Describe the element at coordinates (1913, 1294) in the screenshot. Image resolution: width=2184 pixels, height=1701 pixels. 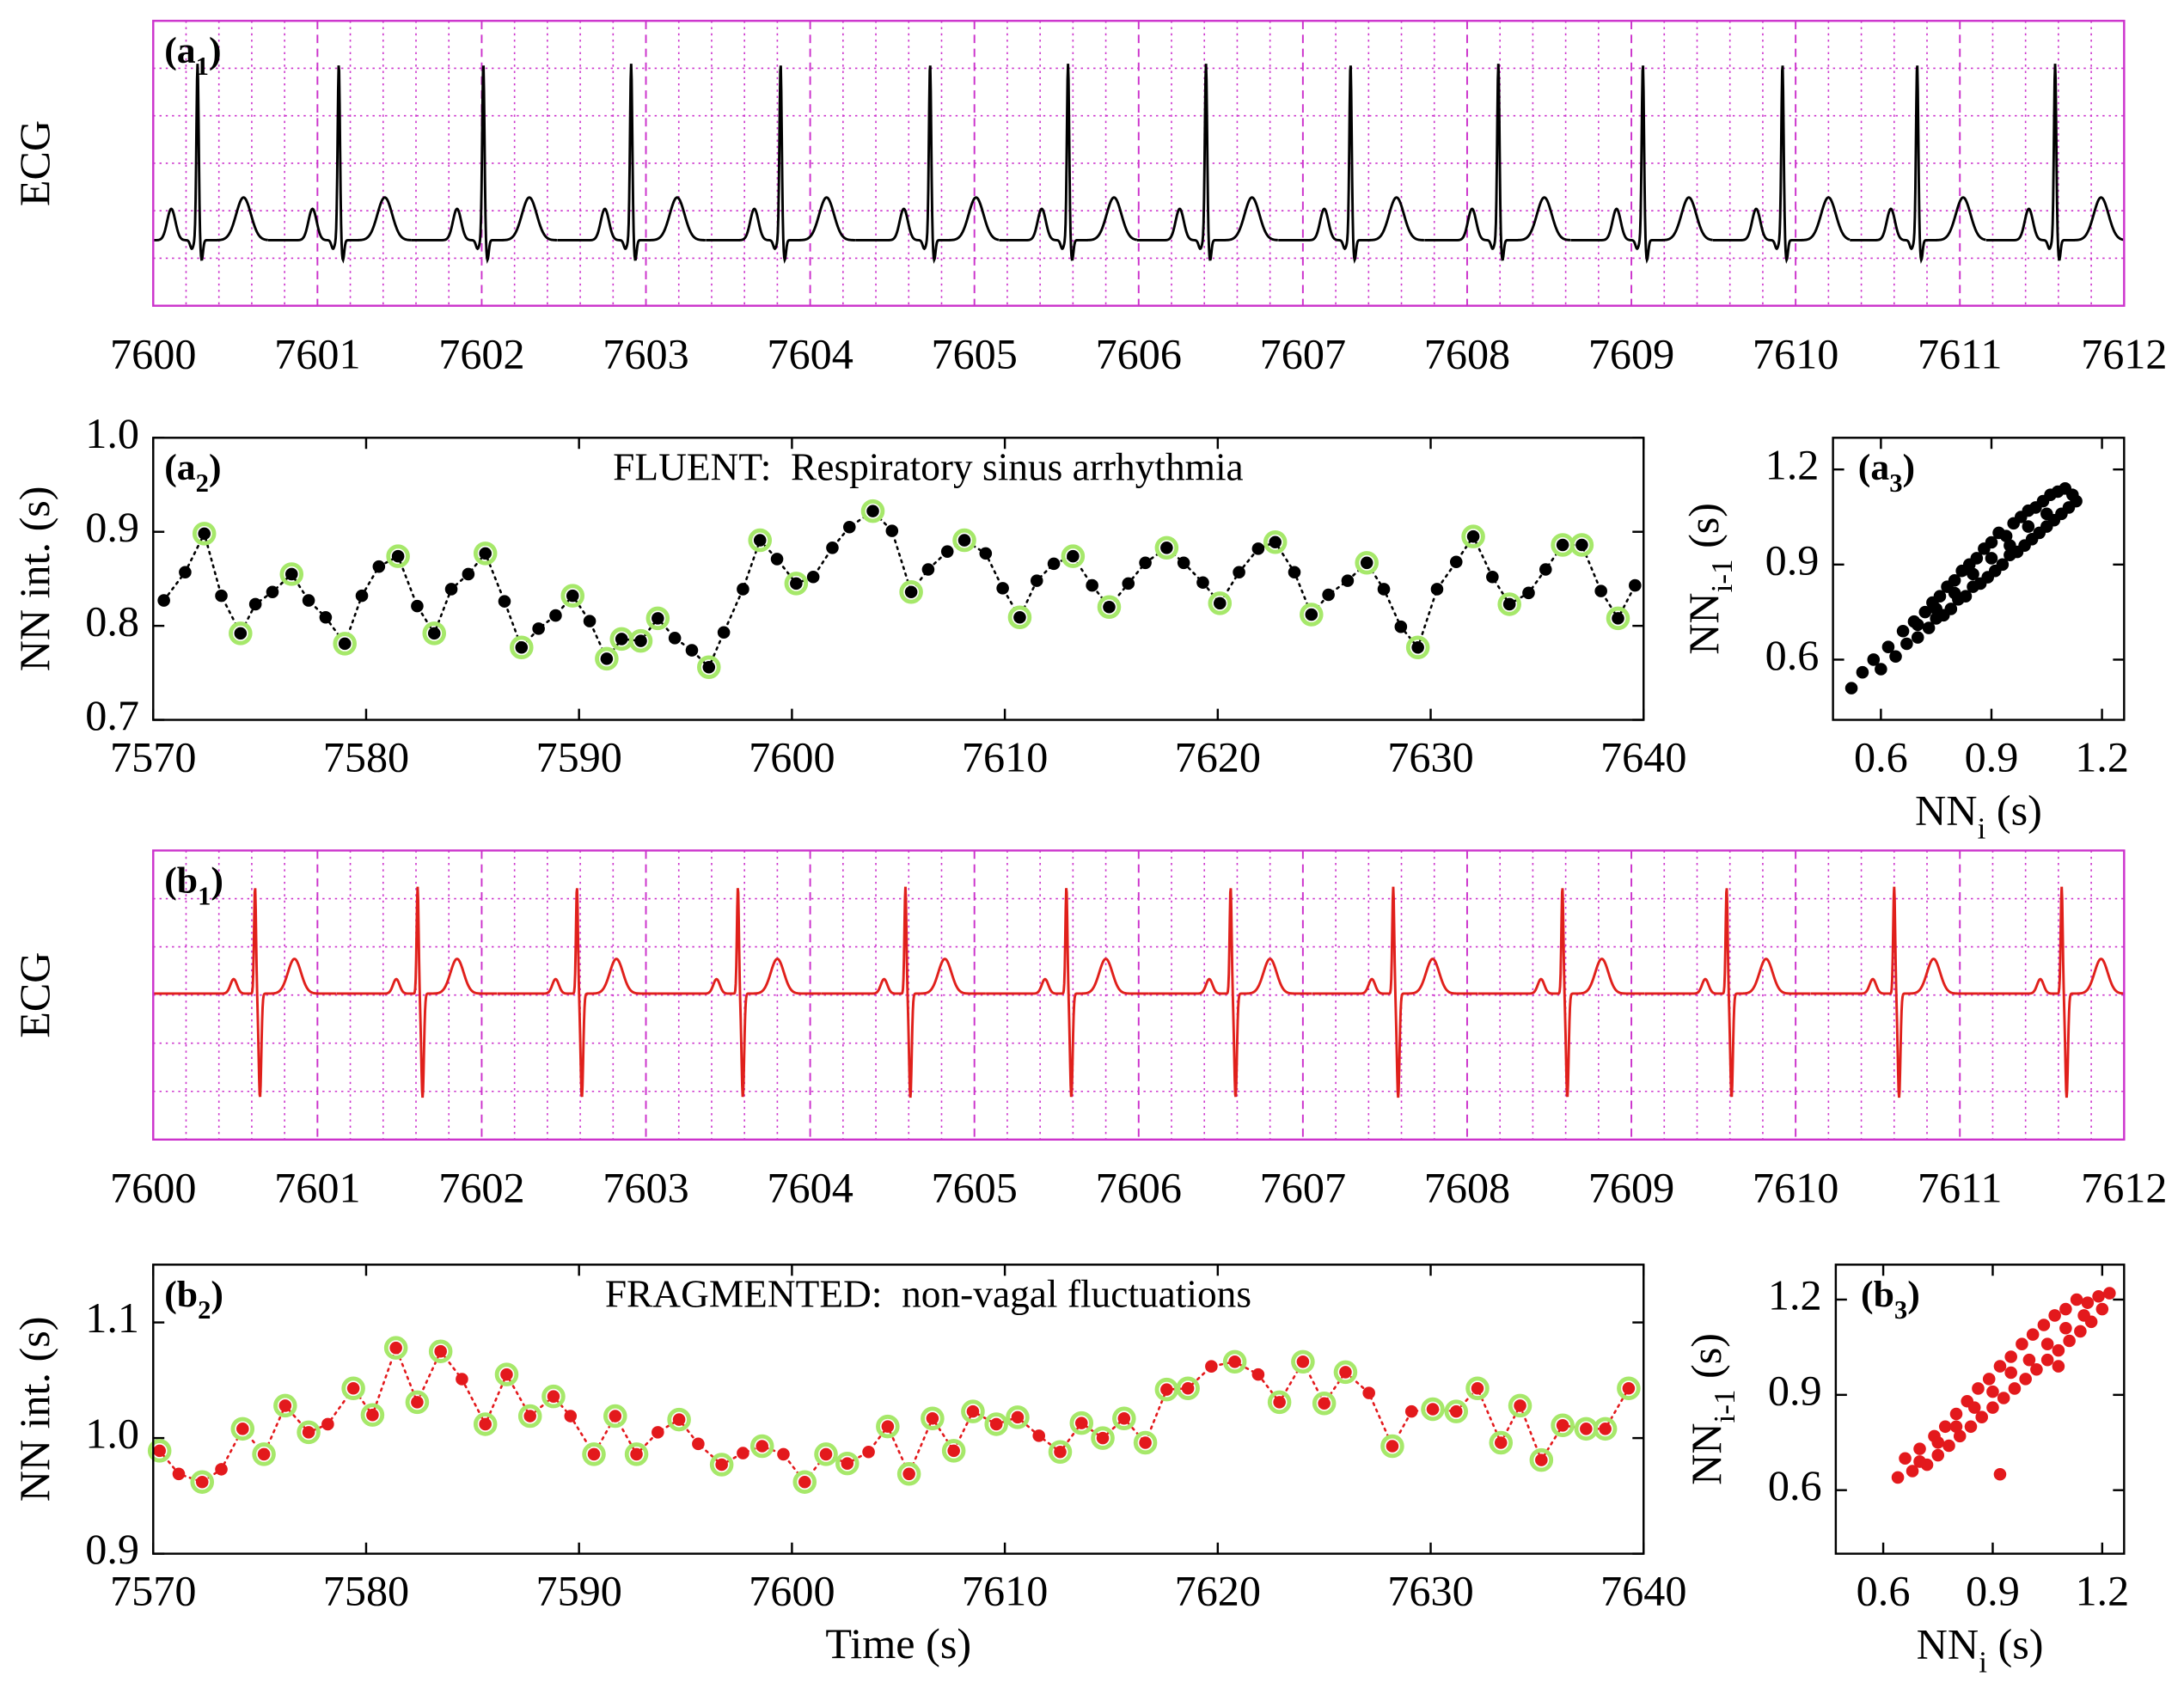
I see `panel-label-part: )` at that location.